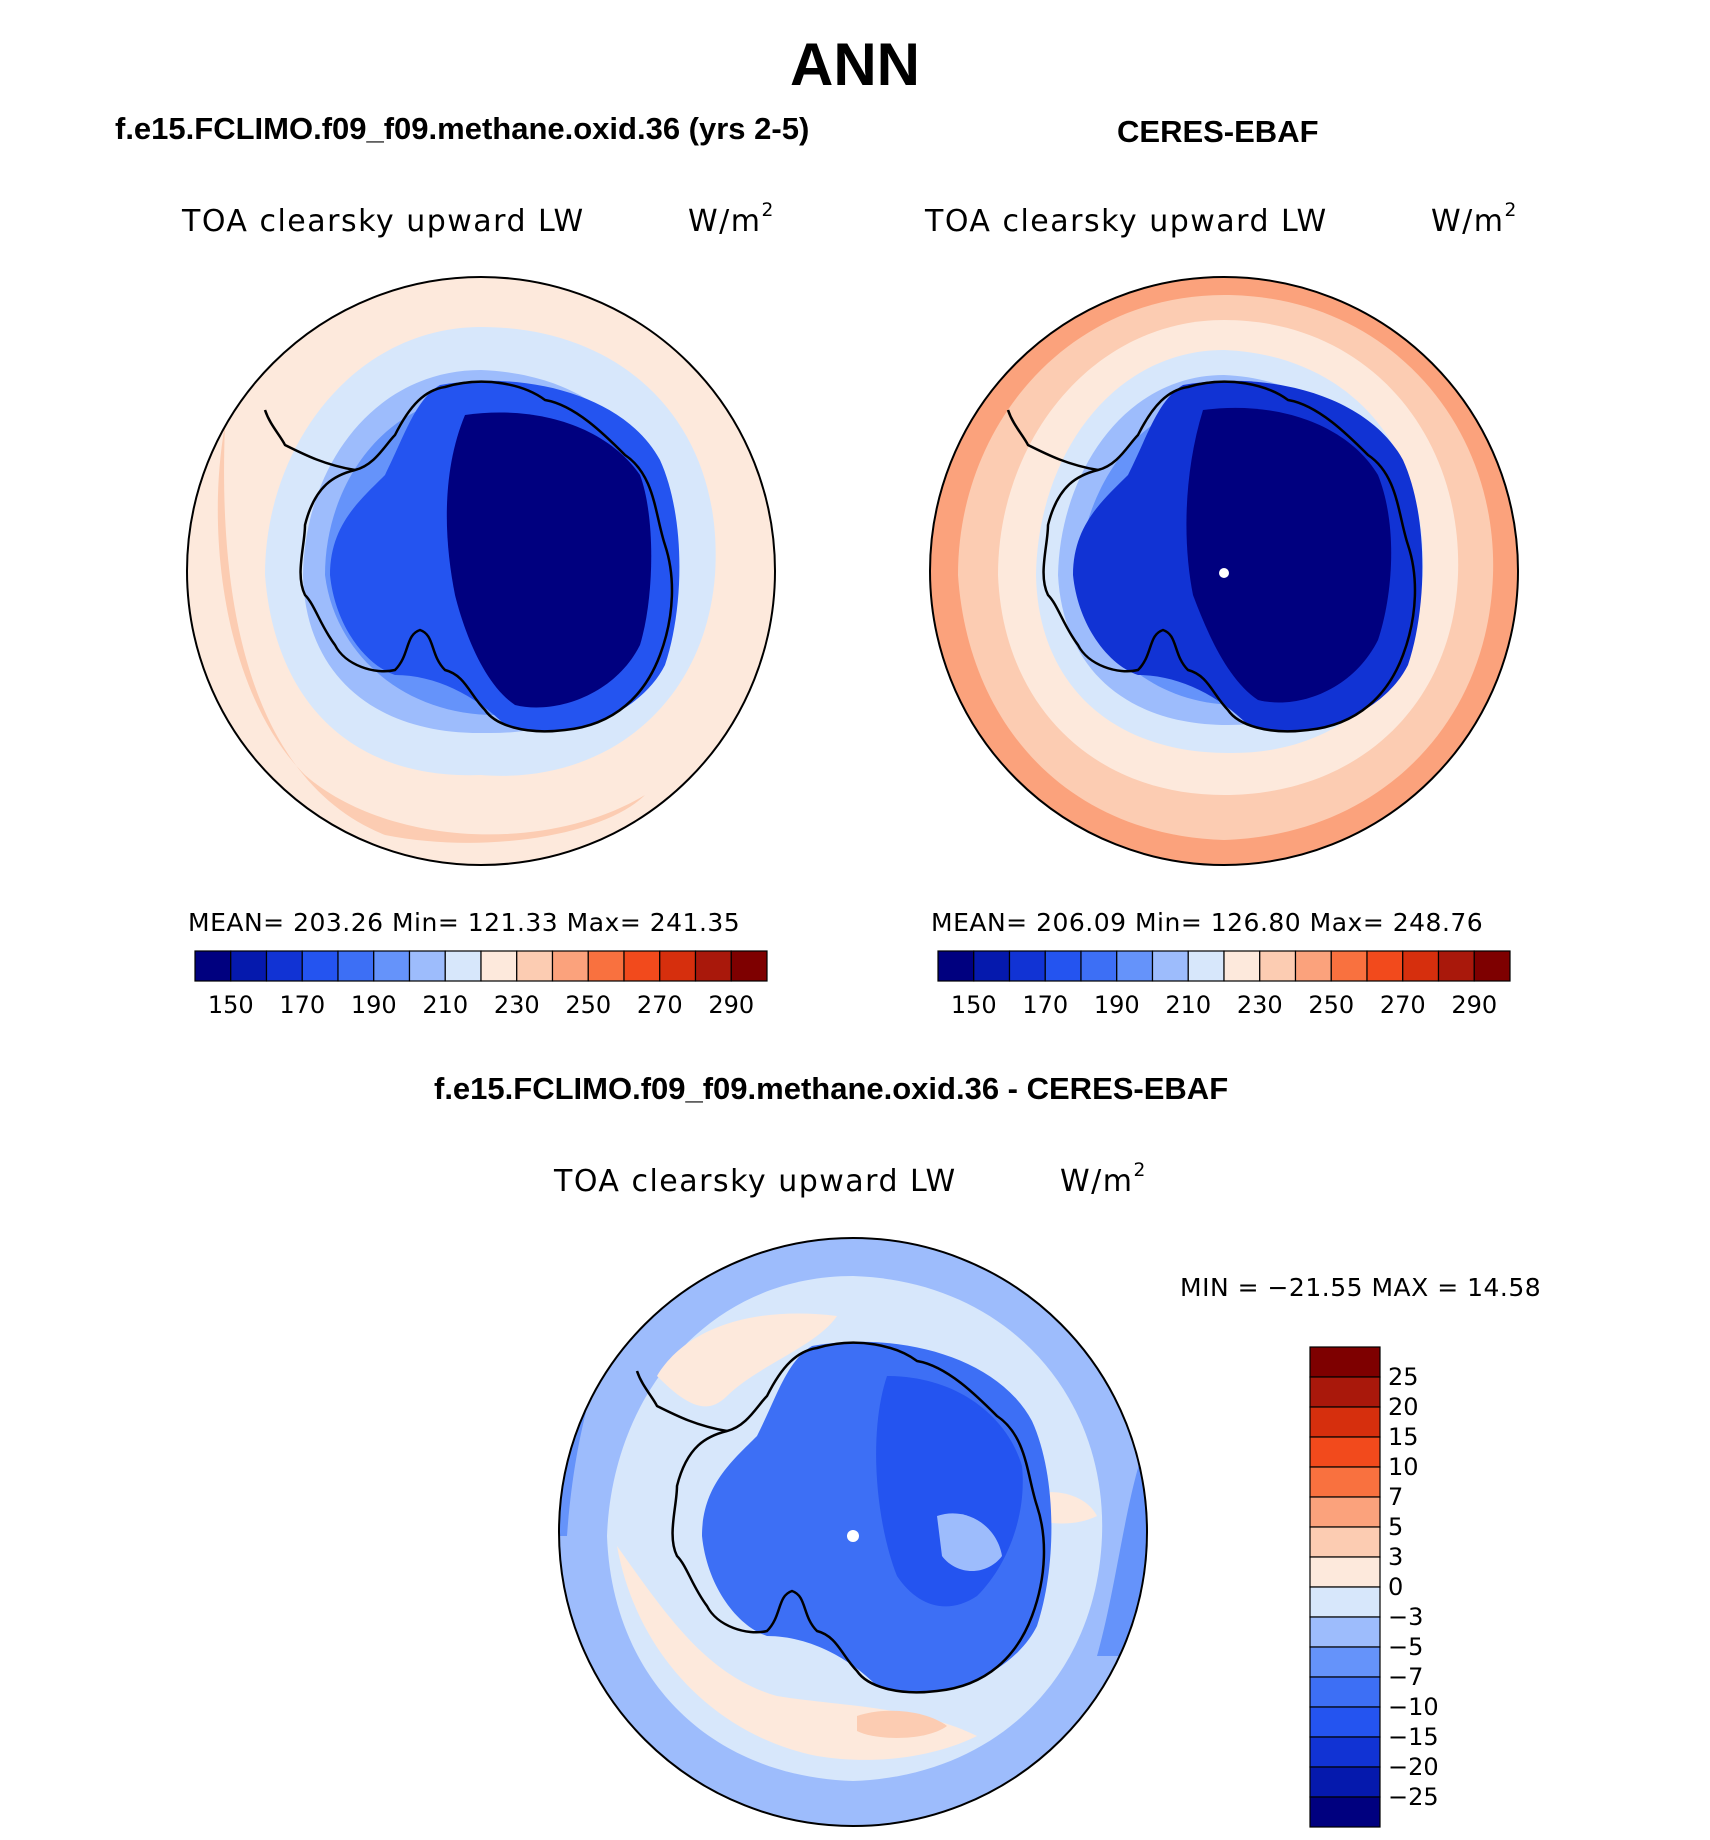 Image resolution: width=1710 pixels, height=1840 pixels. Describe the element at coordinates (1396, 1497) in the screenshot. I see `colorbar-tick-label: 7` at that location.